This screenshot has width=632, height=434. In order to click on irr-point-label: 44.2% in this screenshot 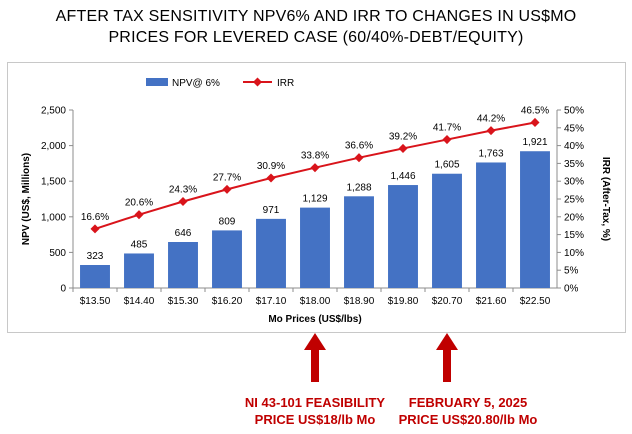, I will do `click(491, 119)`.